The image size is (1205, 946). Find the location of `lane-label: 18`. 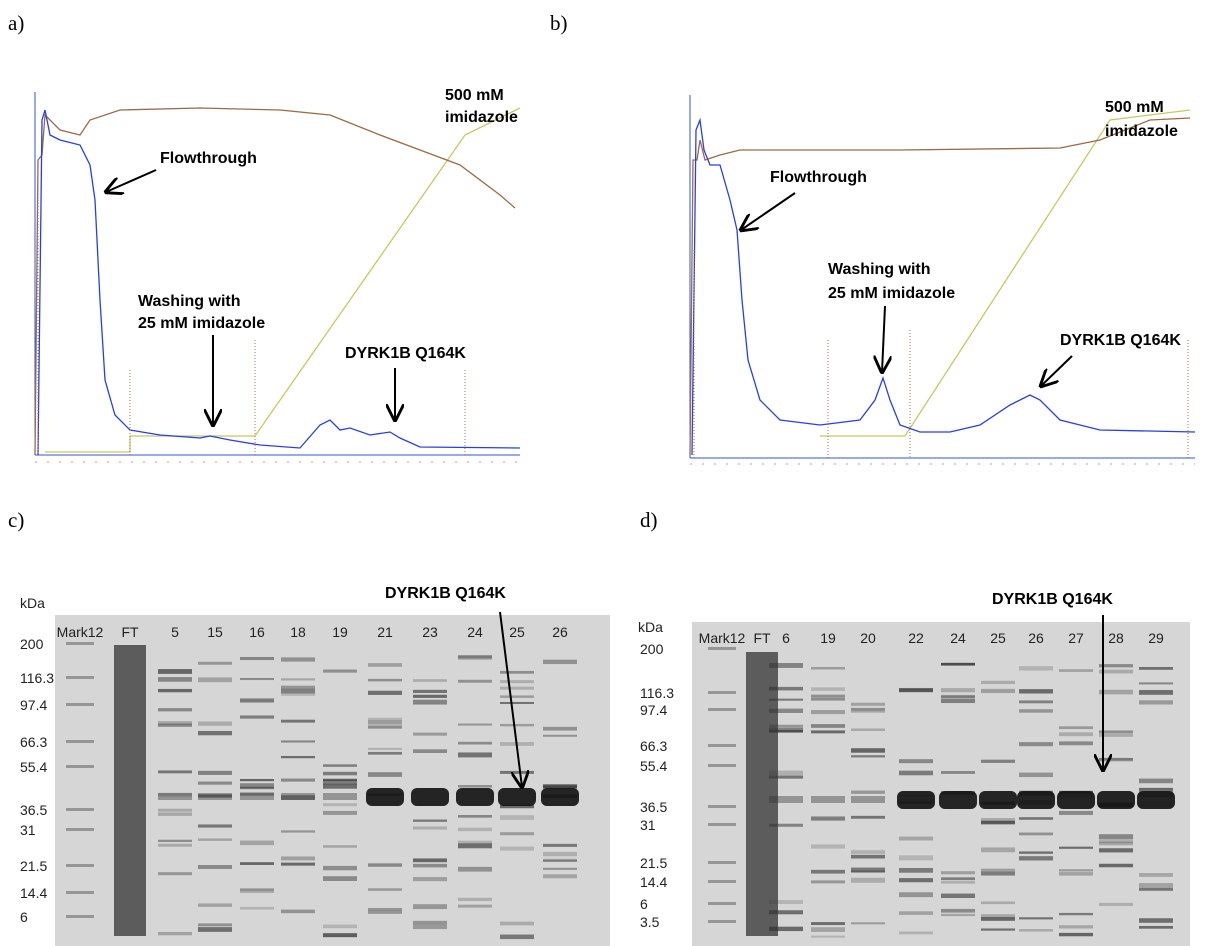

lane-label: 18 is located at coordinates (298, 632).